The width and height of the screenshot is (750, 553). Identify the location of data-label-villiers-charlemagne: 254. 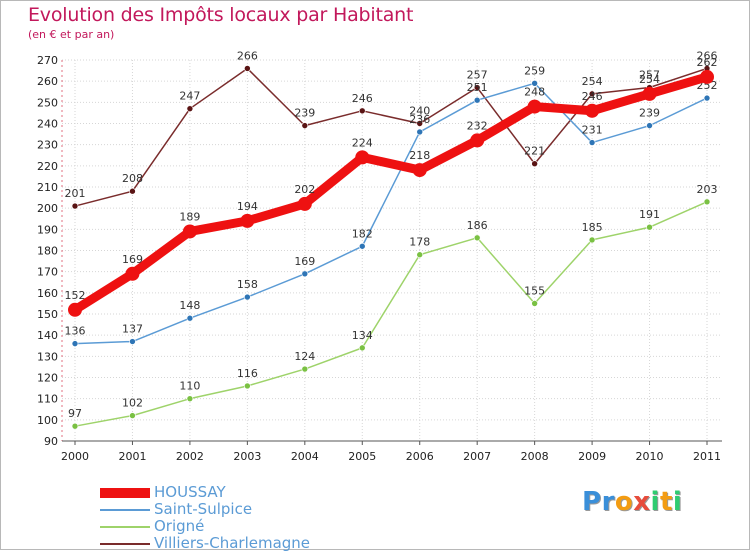
(592, 81).